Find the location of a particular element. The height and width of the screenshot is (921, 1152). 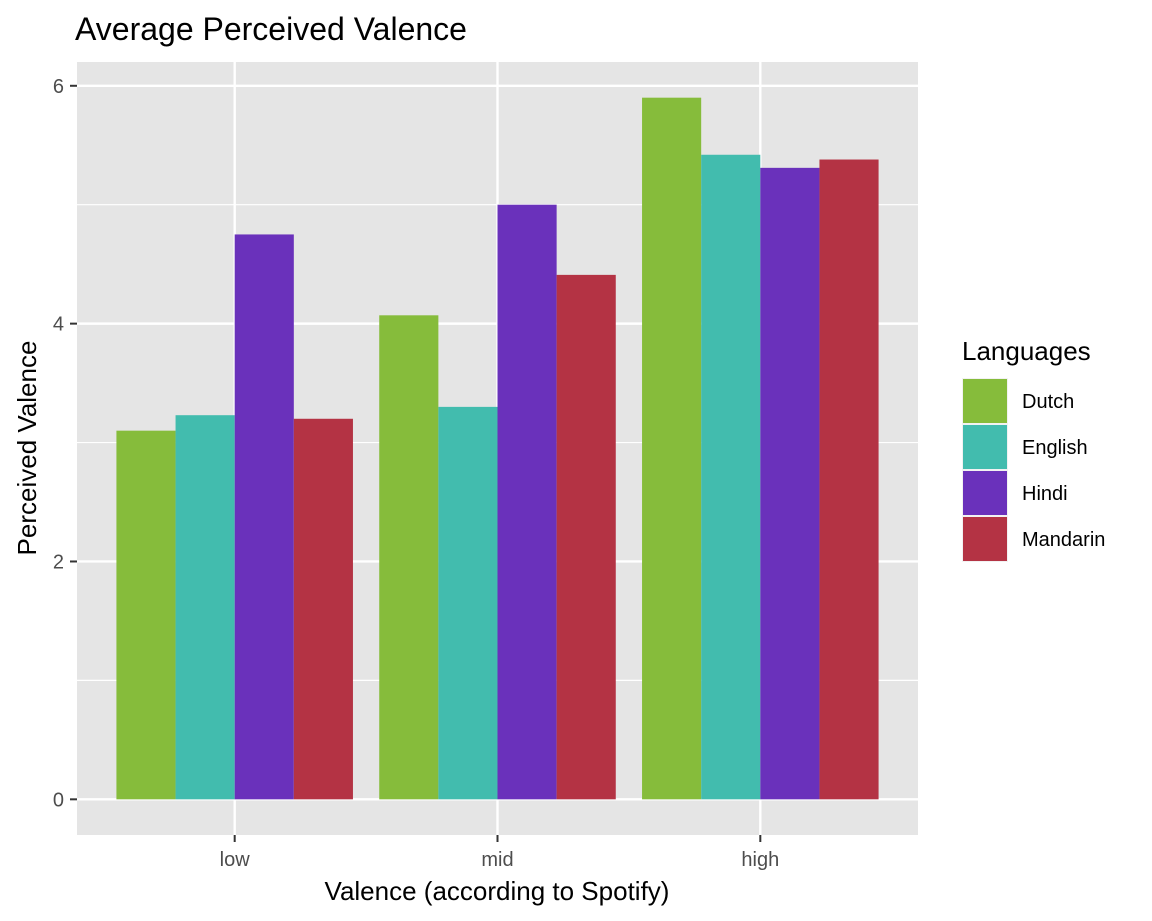

y-axis-title: Perceived Valence is located at coordinates (27, 448).